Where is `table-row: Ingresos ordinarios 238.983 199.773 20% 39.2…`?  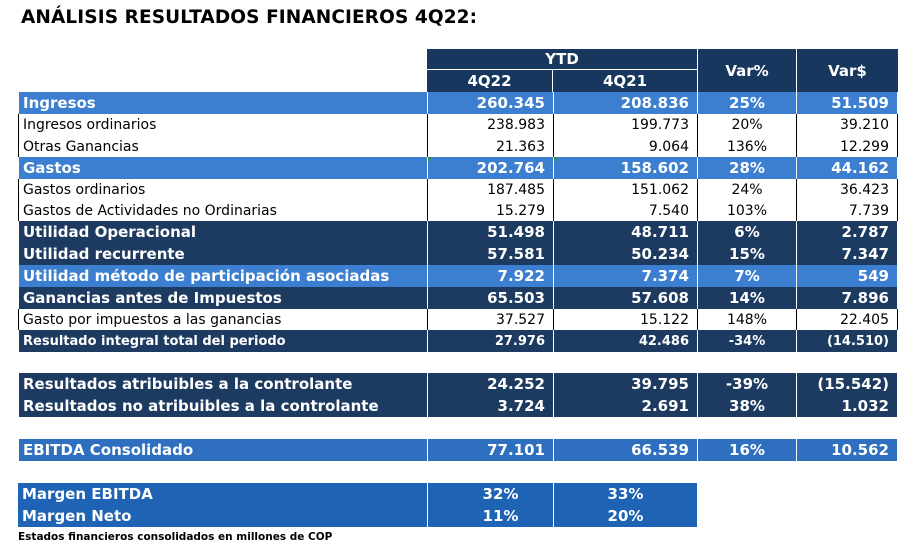
table-row: Ingresos ordinarios 238.983 199.773 20% 39.2… is located at coordinates (458, 125).